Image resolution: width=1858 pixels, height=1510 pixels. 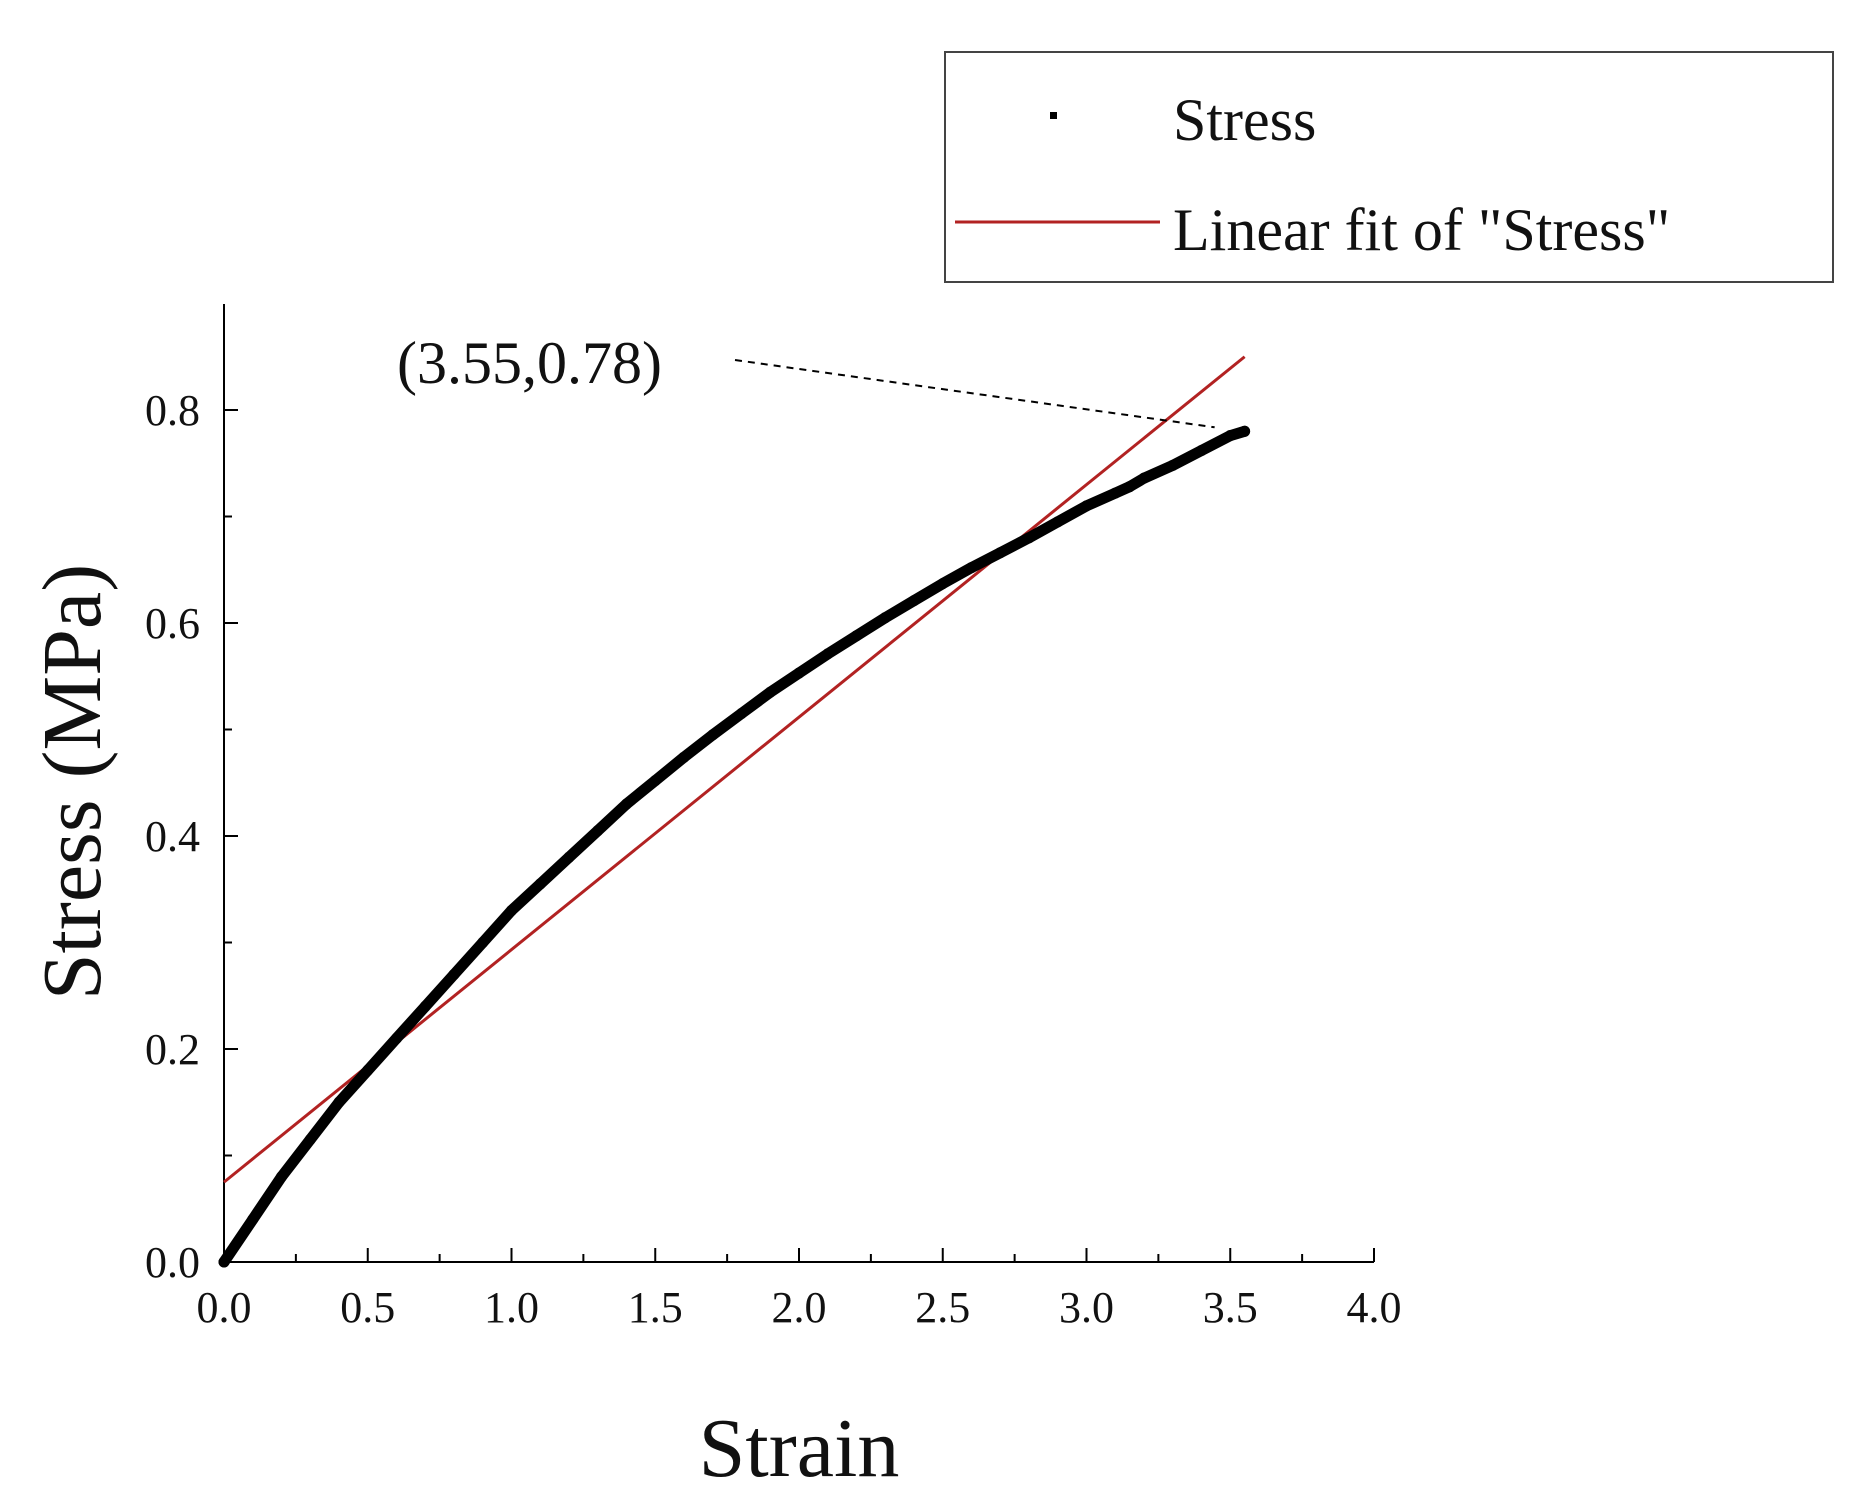 I want to click on legend-marker-stress, so click(x=1053, y=115).